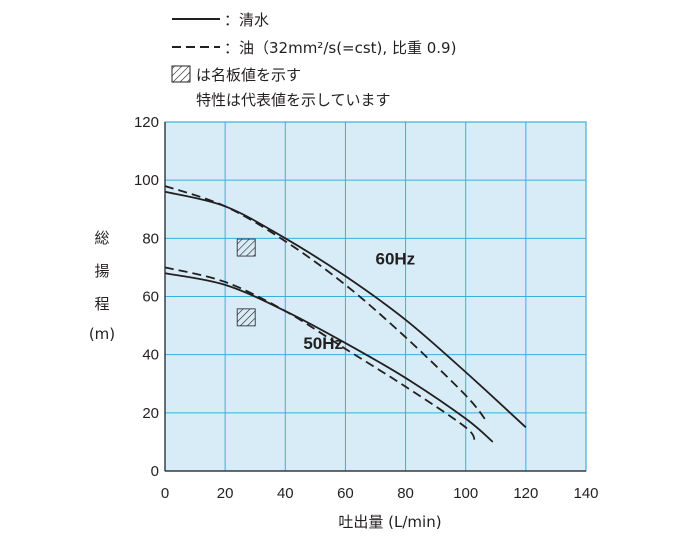 The width and height of the screenshot is (700, 538). I want to click on legend-solid-label: ：清水, so click(246, 20).